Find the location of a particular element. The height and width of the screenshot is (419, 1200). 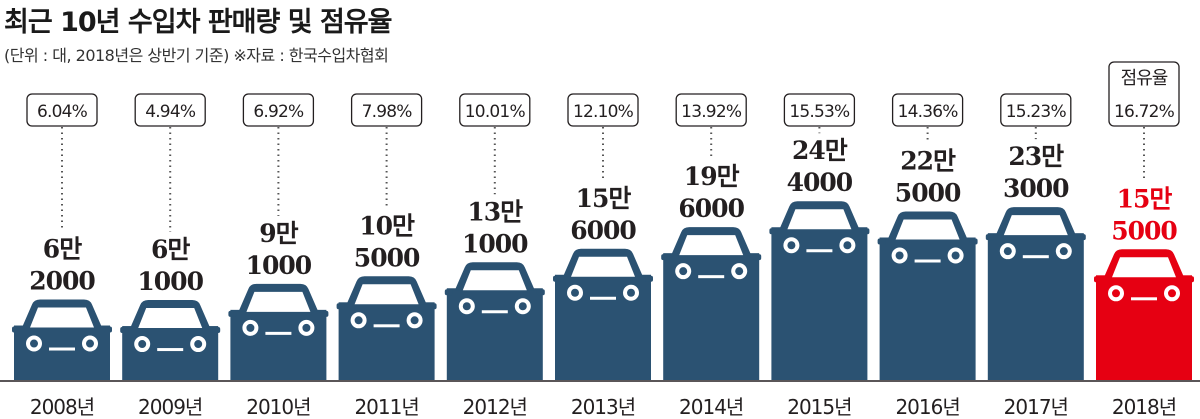

value-label: 23만 is located at coordinates (1036, 156).